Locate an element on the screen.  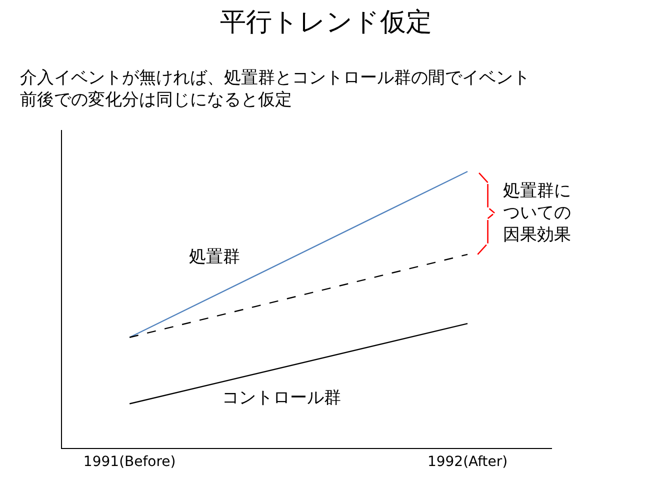
chart-subtitle: 介入イベントが無ければ、処置群とコントロール群の間でイベント前後での変化分は同じになると仮定 is located at coordinates (275, 89).